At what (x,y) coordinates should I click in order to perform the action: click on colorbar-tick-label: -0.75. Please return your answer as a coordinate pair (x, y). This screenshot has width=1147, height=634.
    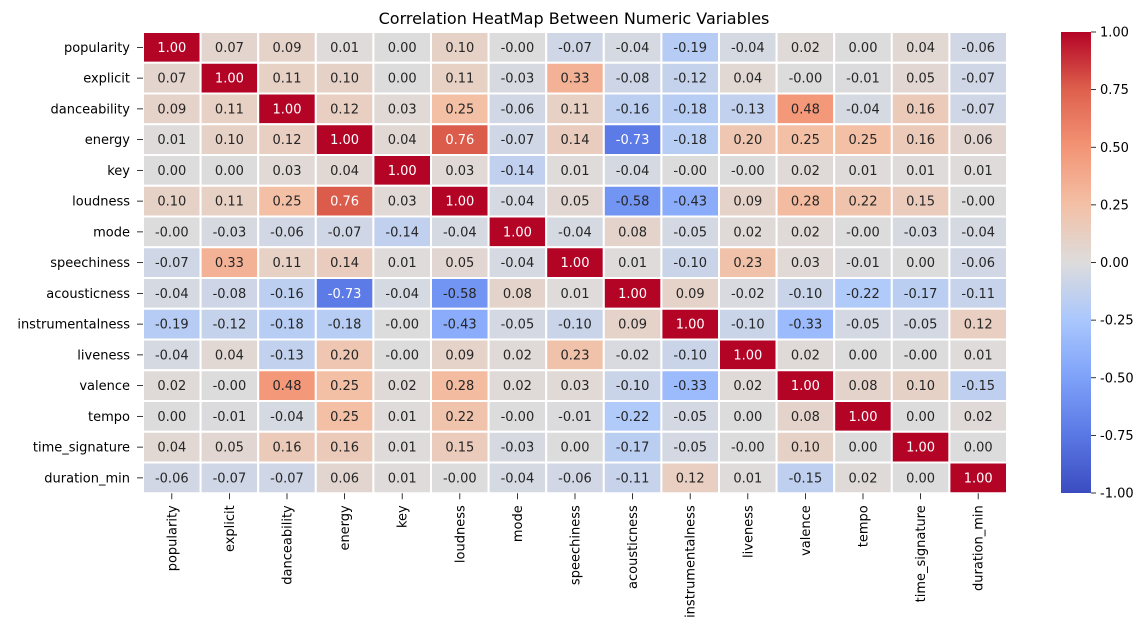
    Looking at the image, I should click on (1117, 436).